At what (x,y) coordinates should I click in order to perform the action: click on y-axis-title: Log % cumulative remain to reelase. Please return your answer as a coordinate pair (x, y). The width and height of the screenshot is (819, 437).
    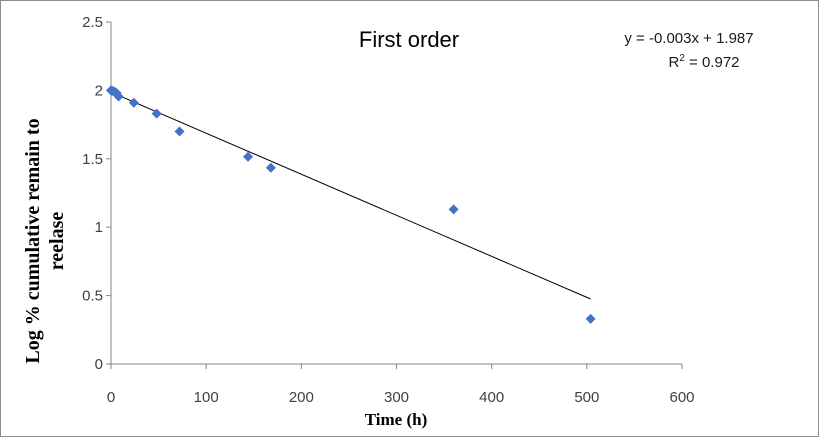
    Looking at the image, I should click on (45, 240).